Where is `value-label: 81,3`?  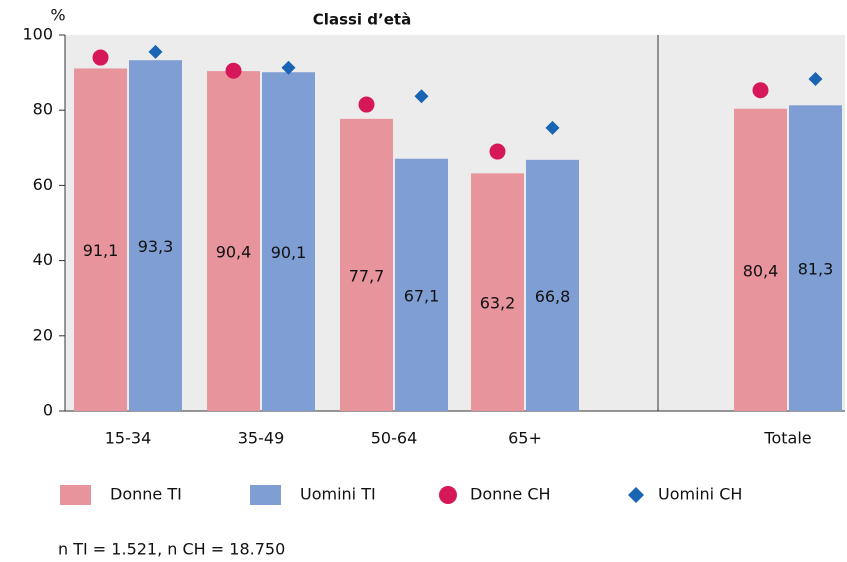
value-label: 81,3 is located at coordinates (816, 269).